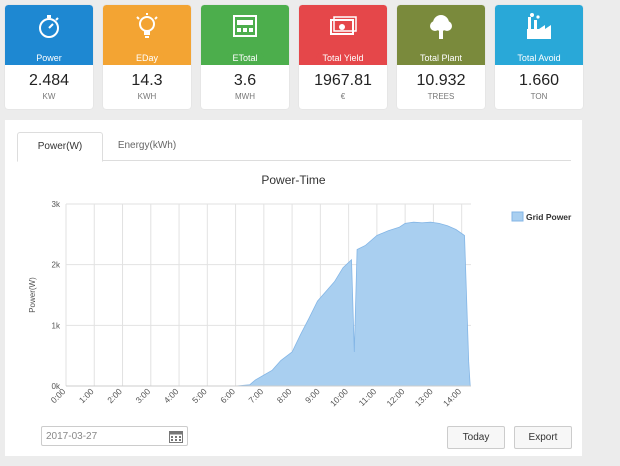 Image resolution: width=620 pixels, height=466 pixels. Describe the element at coordinates (343, 96) in the screenshot. I see `card-unit: €` at that location.